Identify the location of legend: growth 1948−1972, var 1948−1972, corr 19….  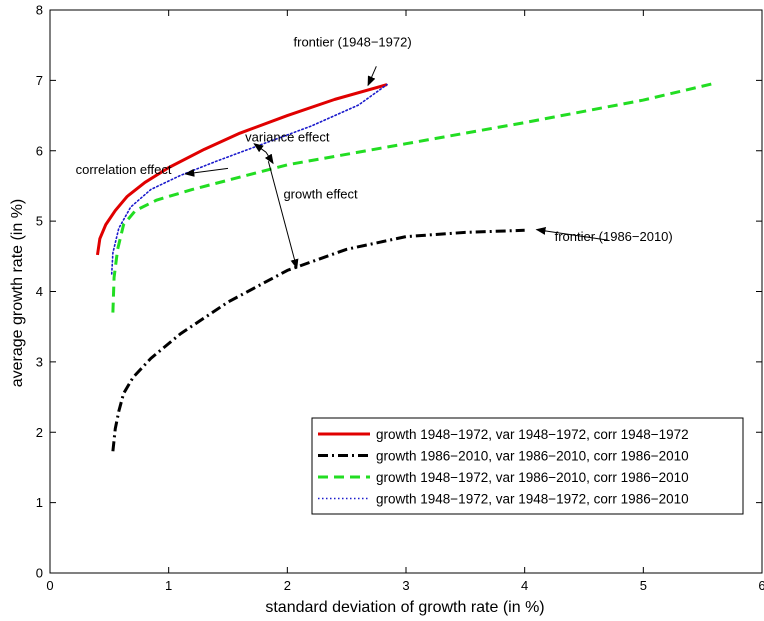
(527, 466).